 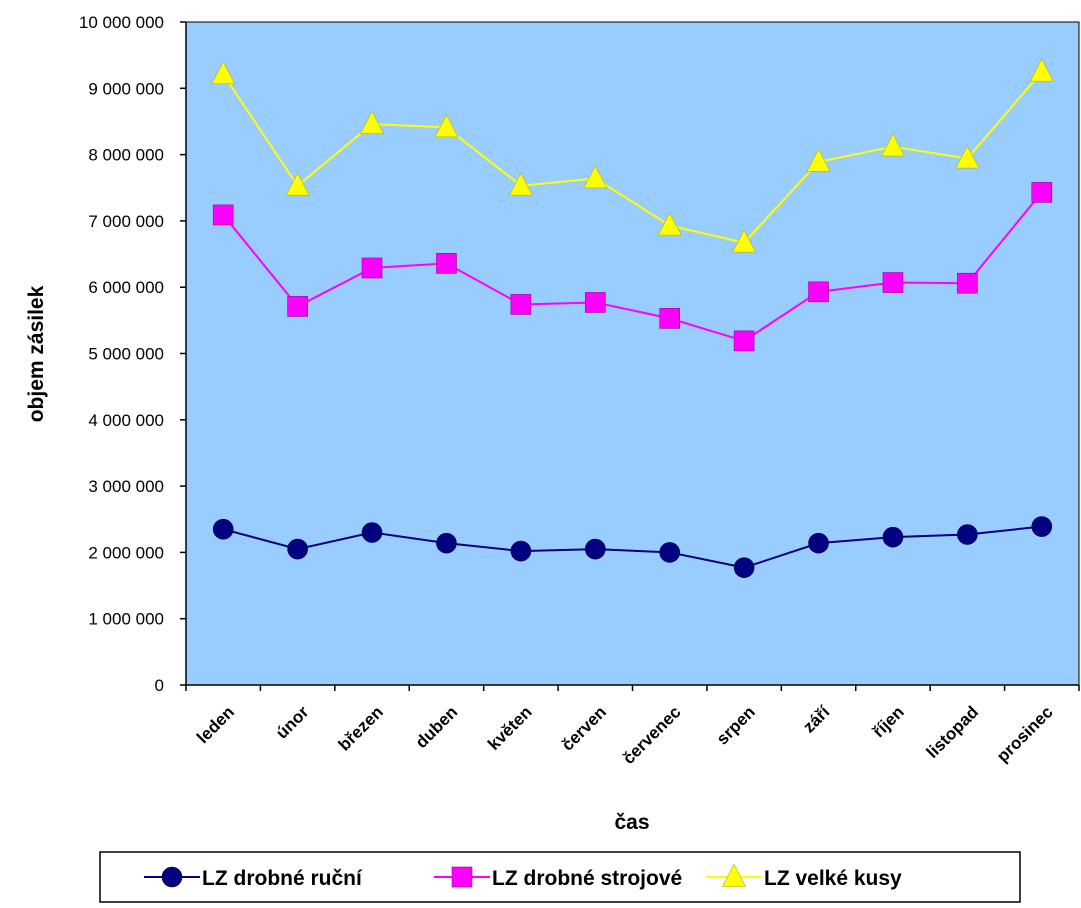 I want to click on y-tick-label: 7 000 000, so click(x=126, y=221).